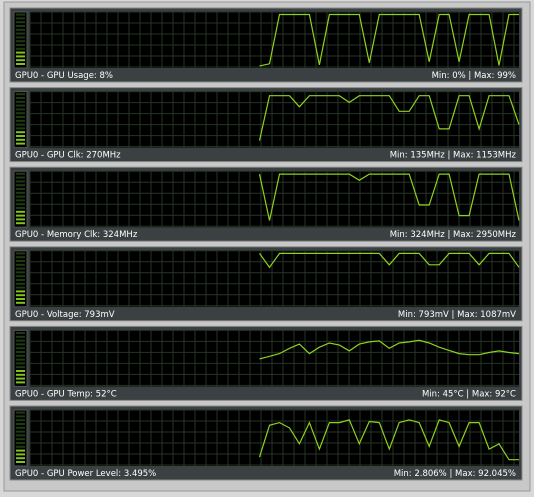 The image size is (534, 497). What do you see at coordinates (66, 394) in the screenshot?
I see `panel-label: GPU0 - GPU Temp: 52°C` at bounding box center [66, 394].